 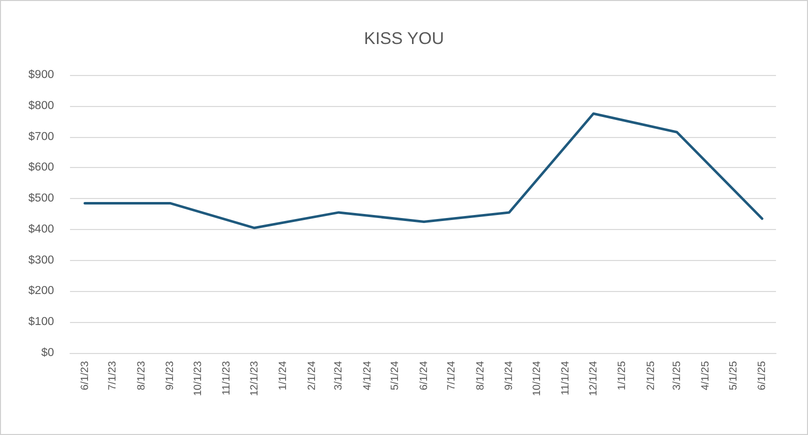 What do you see at coordinates (47, 353) in the screenshot?
I see `y-tick-label: $0` at bounding box center [47, 353].